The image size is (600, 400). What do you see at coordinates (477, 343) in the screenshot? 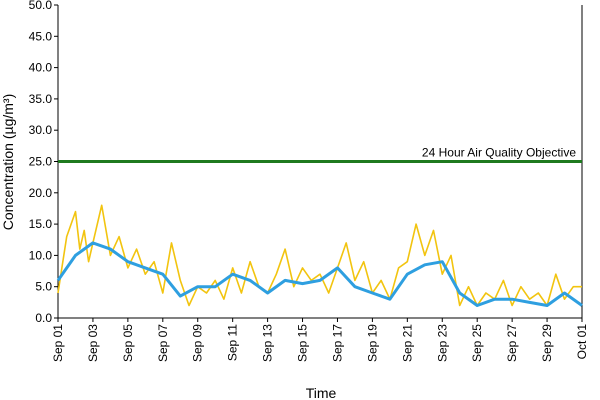
I see `x-tick-label: Sep 25` at bounding box center [477, 343].